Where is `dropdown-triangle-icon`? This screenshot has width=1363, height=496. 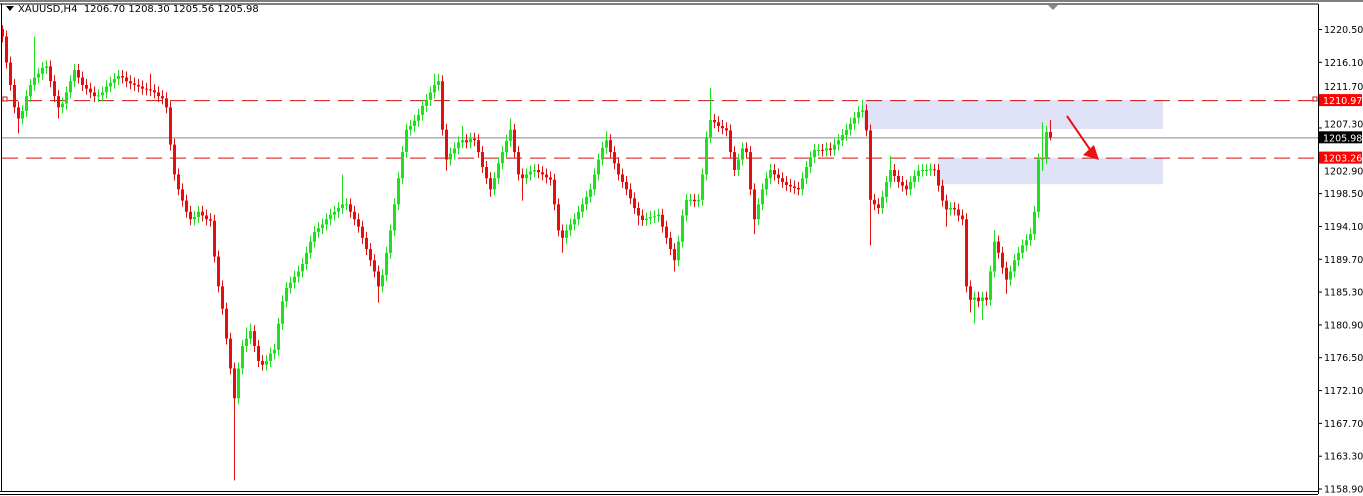 dropdown-triangle-icon is located at coordinates (10, 8).